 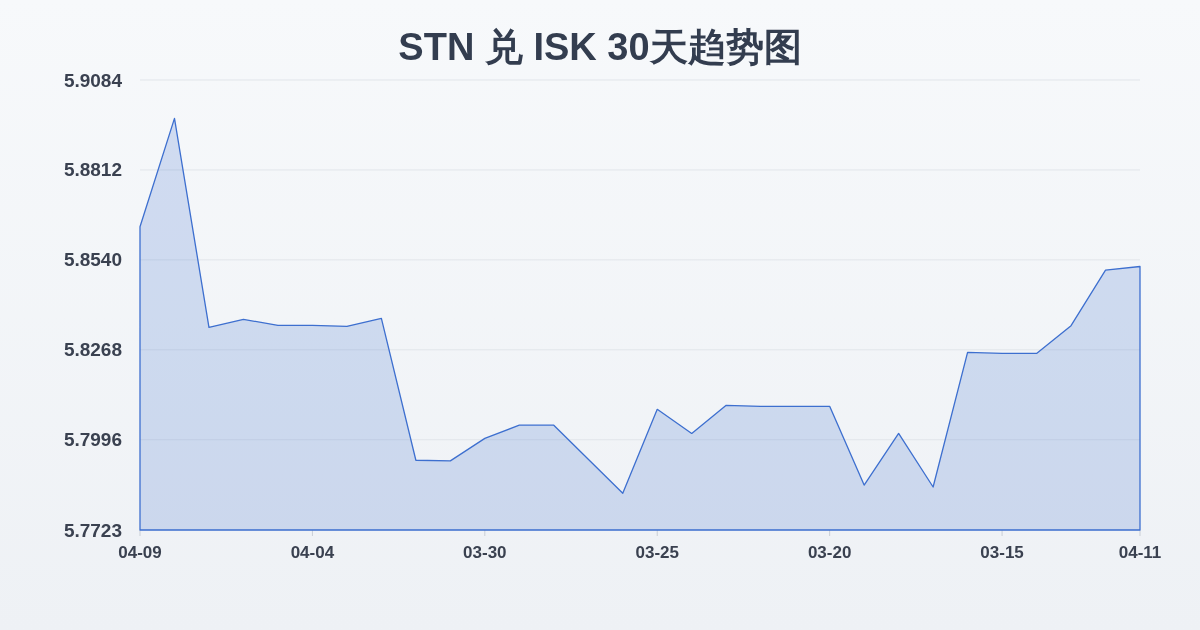 What do you see at coordinates (1140, 552) in the screenshot?
I see `xtick: 04-11` at bounding box center [1140, 552].